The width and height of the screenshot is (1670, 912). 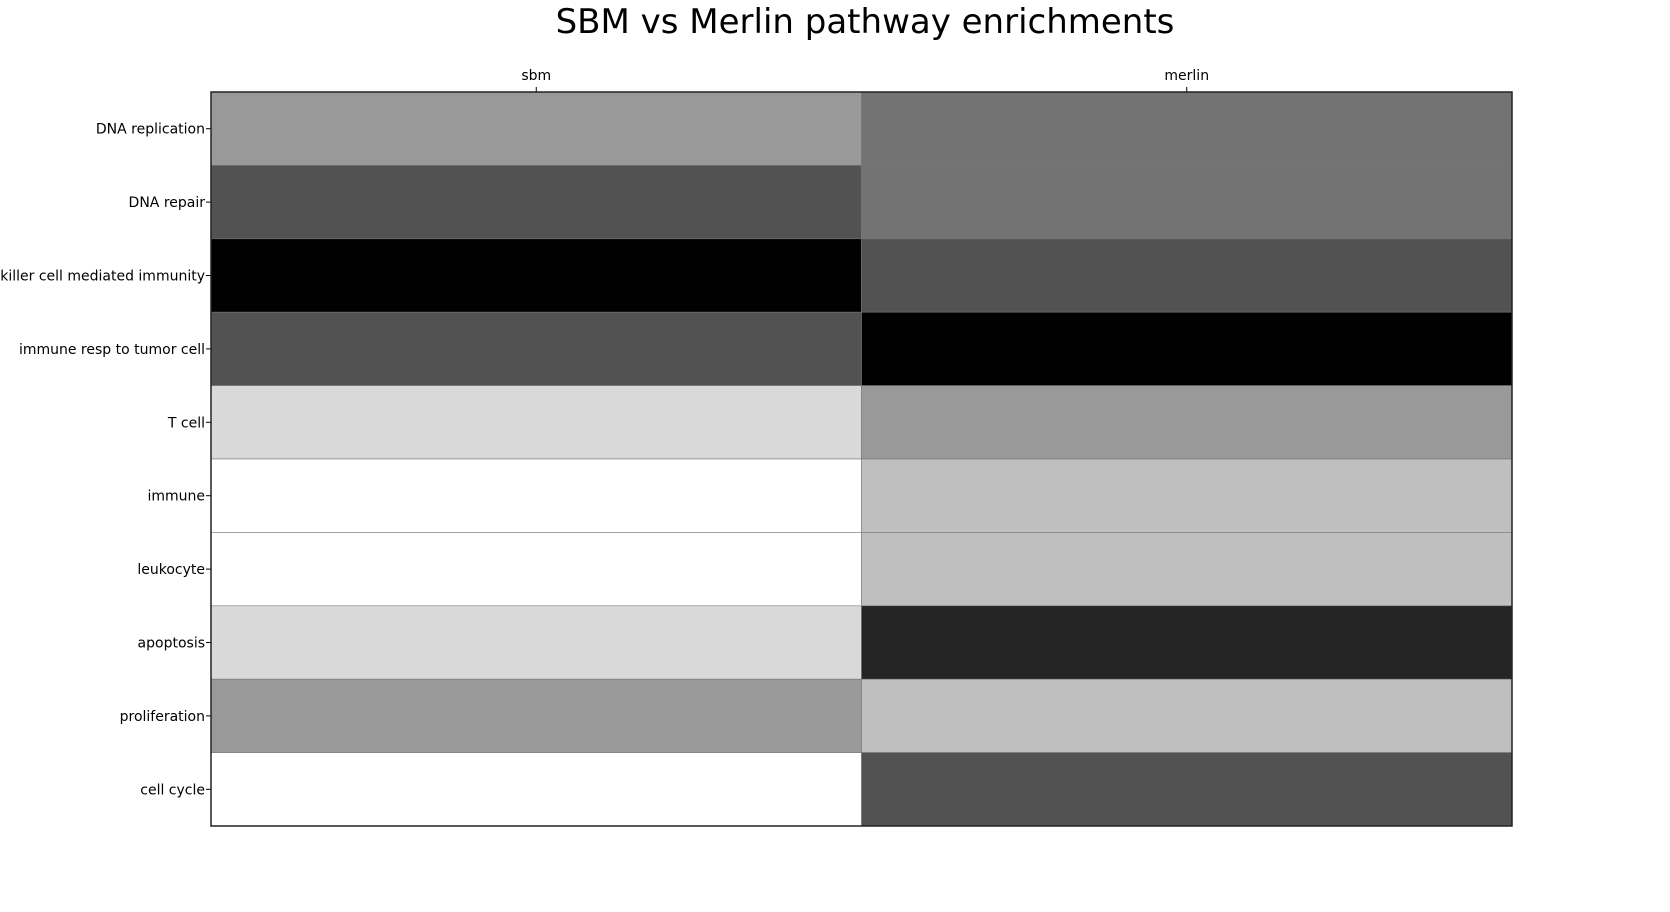 What do you see at coordinates (150, 130) in the screenshot?
I see `row-label: DNA replication` at bounding box center [150, 130].